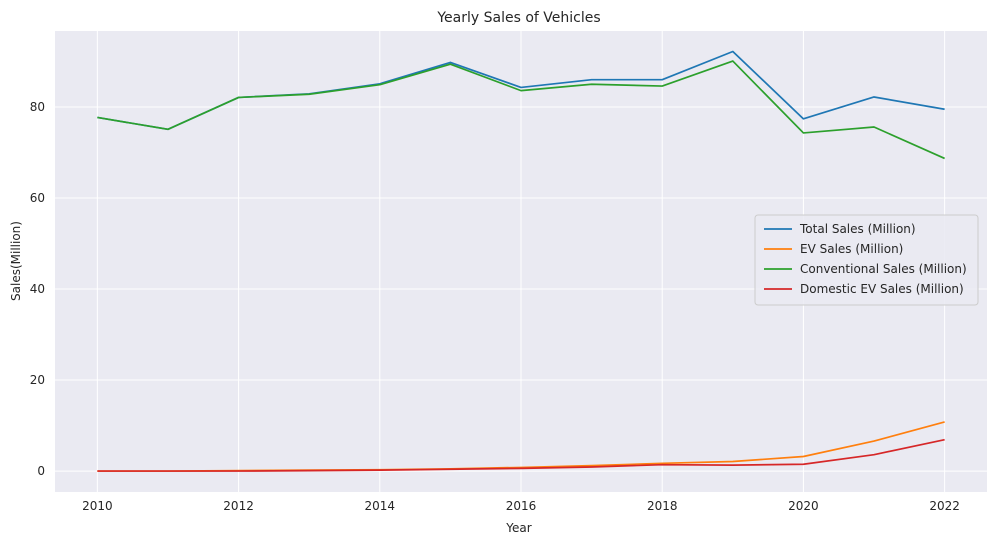 The height and width of the screenshot is (545, 994). Describe the element at coordinates (882, 289) in the screenshot. I see `legend-label: Domestic EV Sales (Million)` at that location.